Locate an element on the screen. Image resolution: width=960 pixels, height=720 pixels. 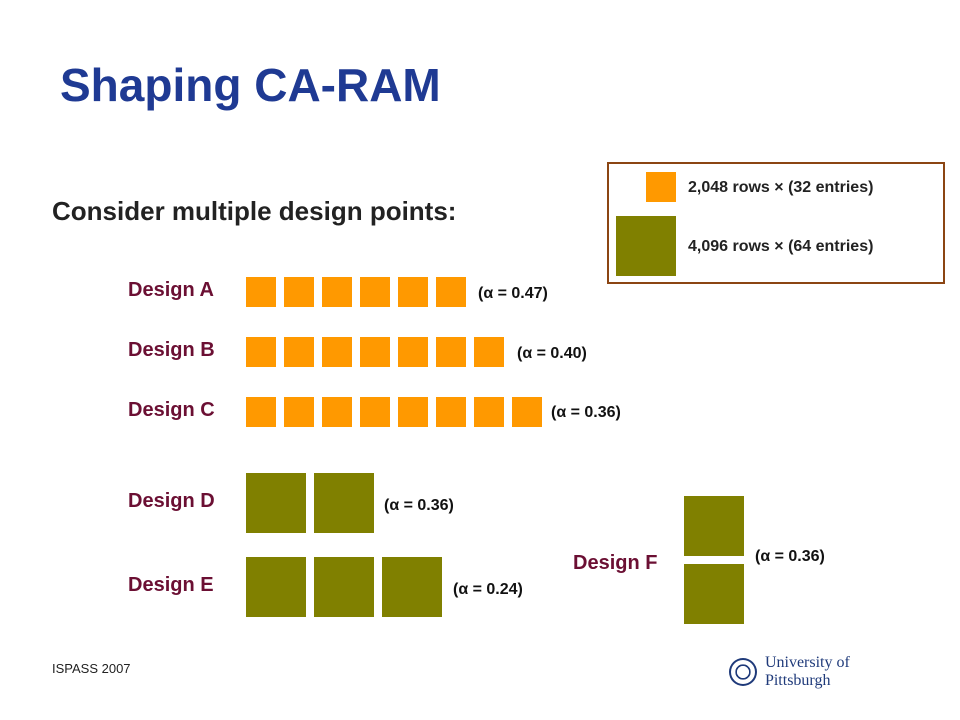
design-d-alpha: (α = 0.36) is located at coordinates (419, 505).